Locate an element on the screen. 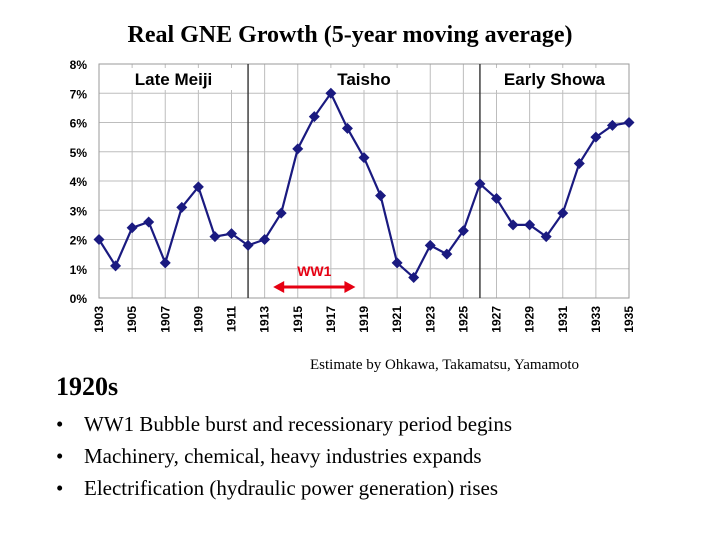  y-tick-label: 7% is located at coordinates (79, 94).